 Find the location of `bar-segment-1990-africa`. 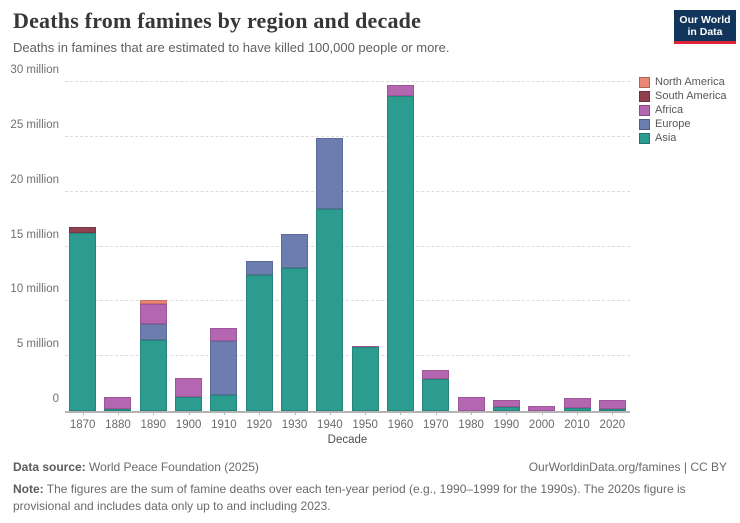

bar-segment-1990-africa is located at coordinates (506, 404).